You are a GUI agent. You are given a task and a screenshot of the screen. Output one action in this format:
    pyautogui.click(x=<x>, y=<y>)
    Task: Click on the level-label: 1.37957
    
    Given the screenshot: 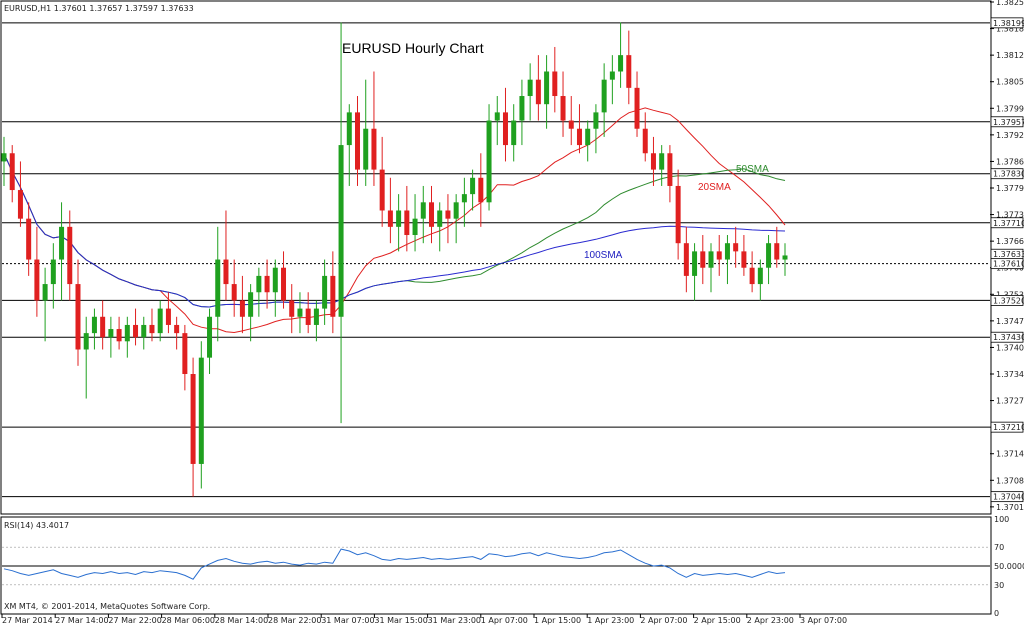 What is the action you would take?
    pyautogui.click(x=1008, y=122)
    